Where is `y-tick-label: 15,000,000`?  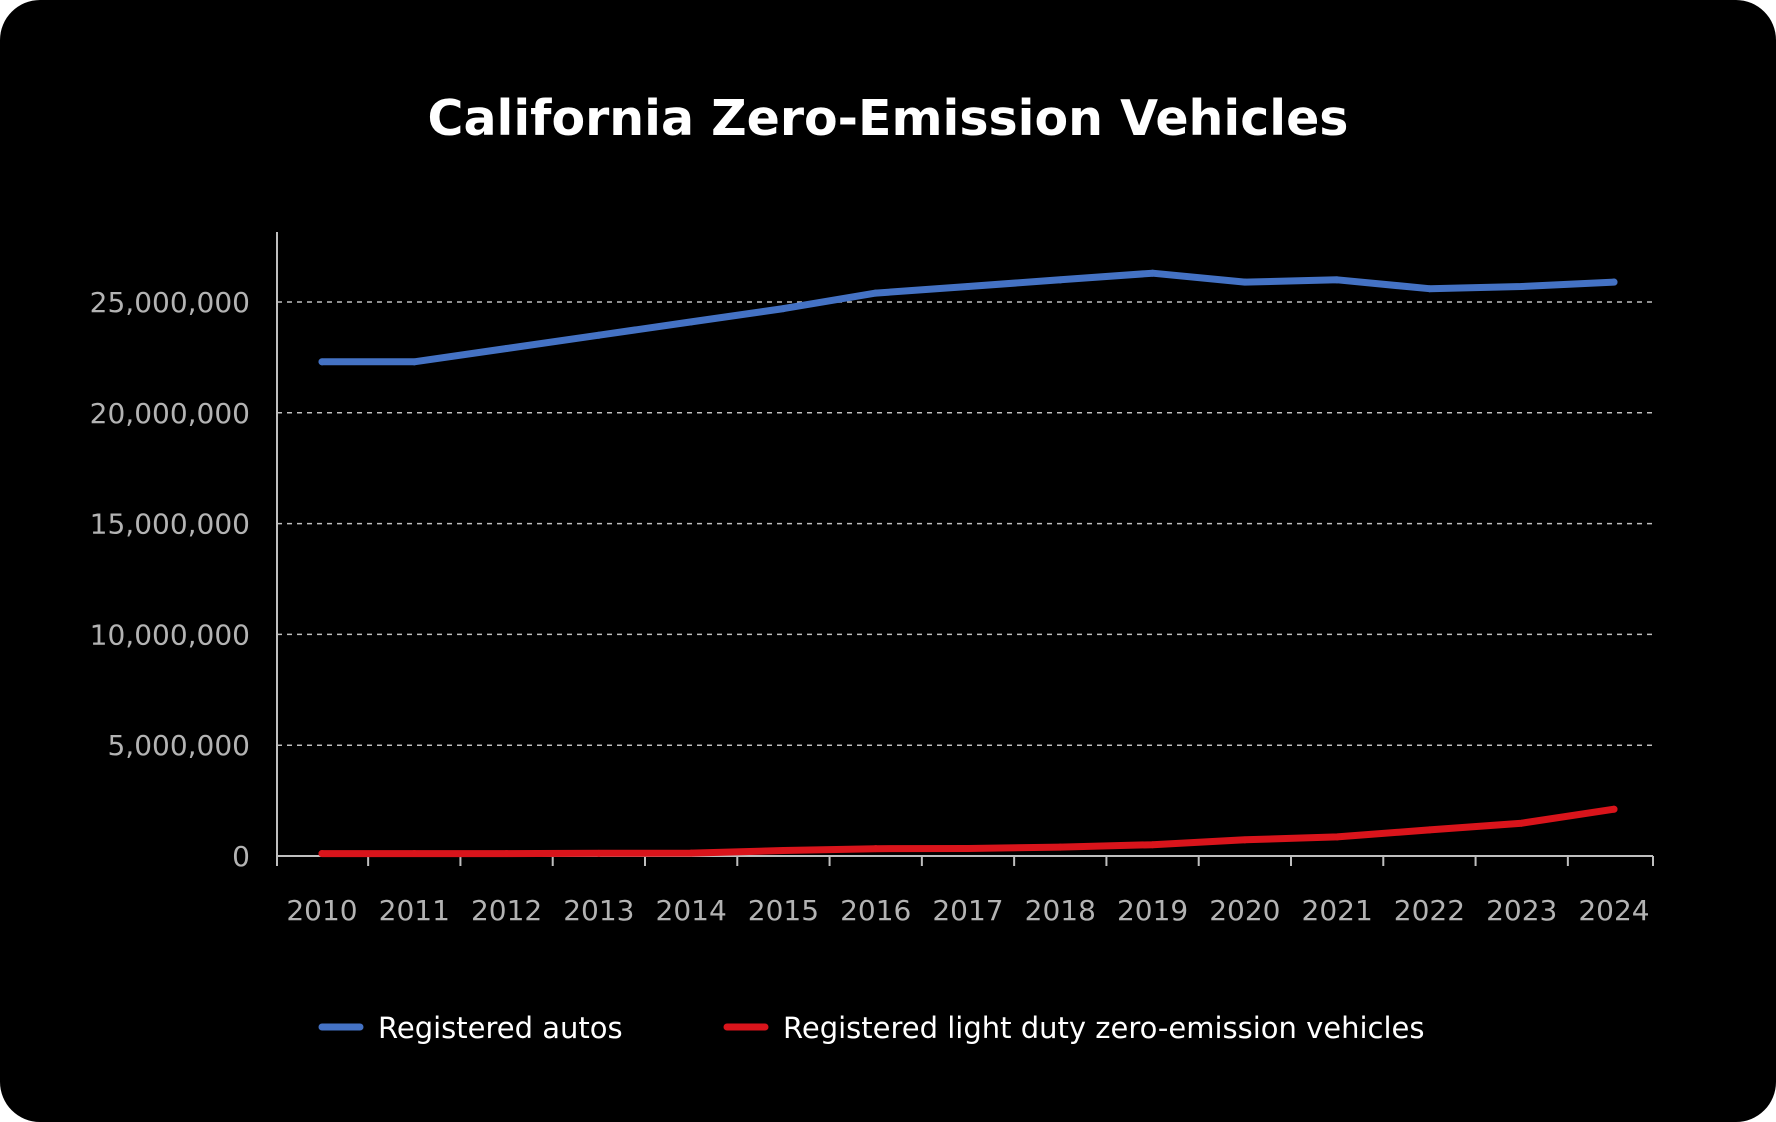
y-tick-label: 15,000,000 is located at coordinates (170, 524).